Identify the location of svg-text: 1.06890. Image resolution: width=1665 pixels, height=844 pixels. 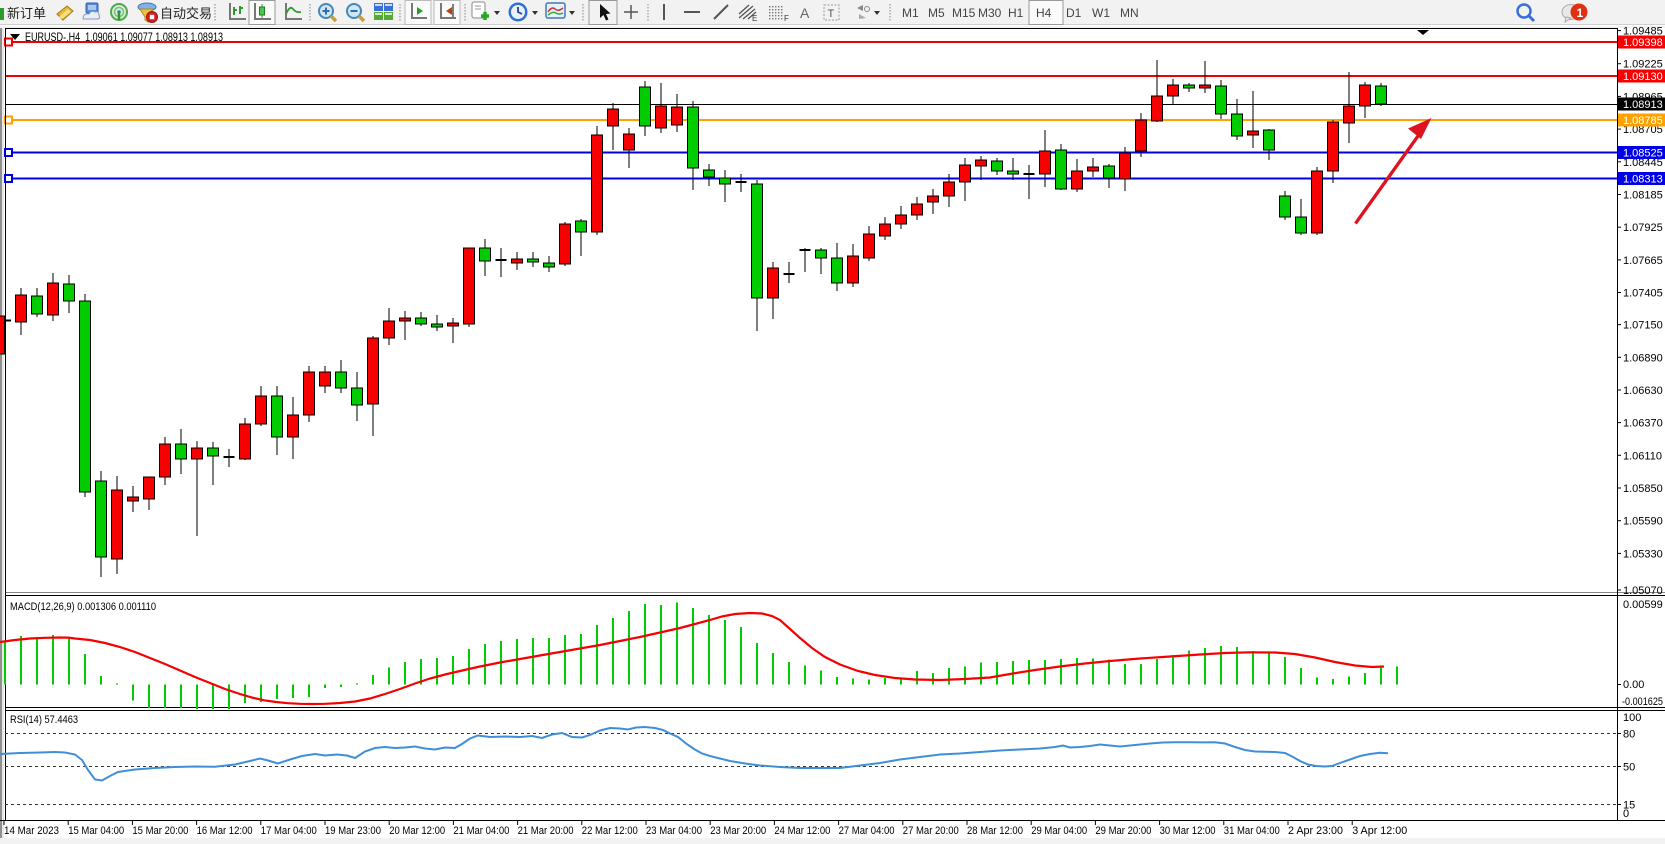
(1643, 358).